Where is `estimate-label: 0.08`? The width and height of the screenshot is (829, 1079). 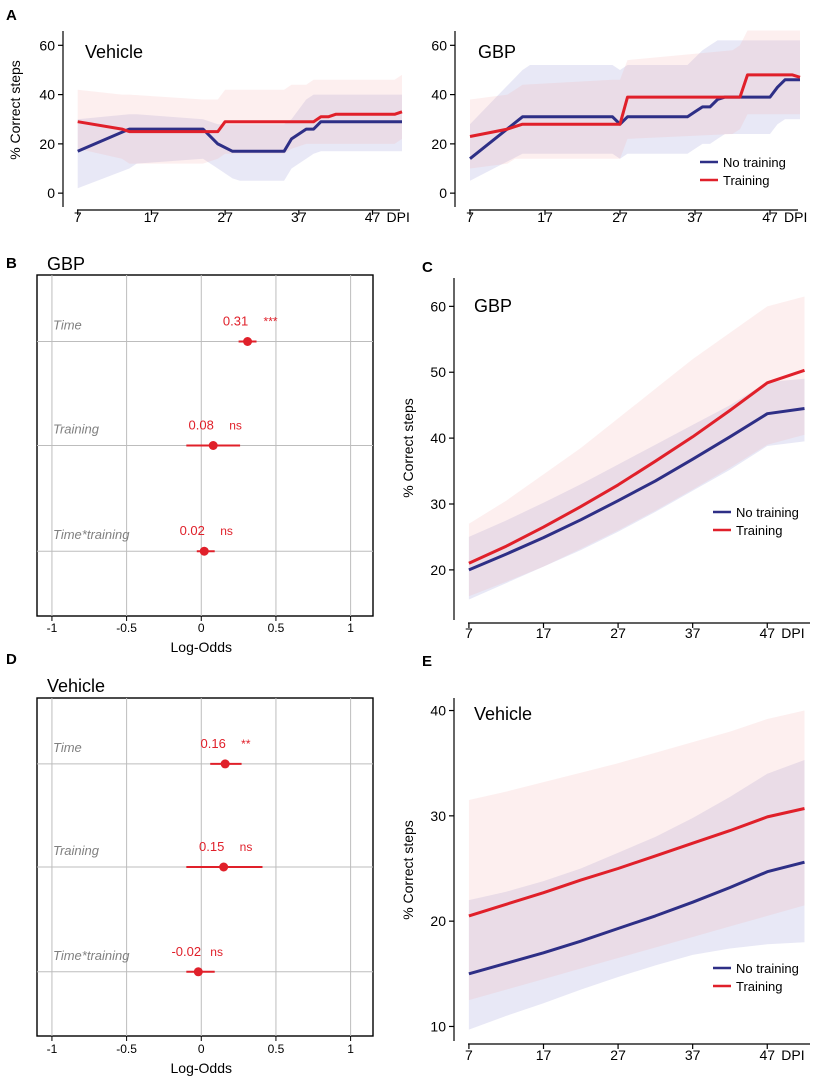 estimate-label: 0.08 is located at coordinates (201, 425).